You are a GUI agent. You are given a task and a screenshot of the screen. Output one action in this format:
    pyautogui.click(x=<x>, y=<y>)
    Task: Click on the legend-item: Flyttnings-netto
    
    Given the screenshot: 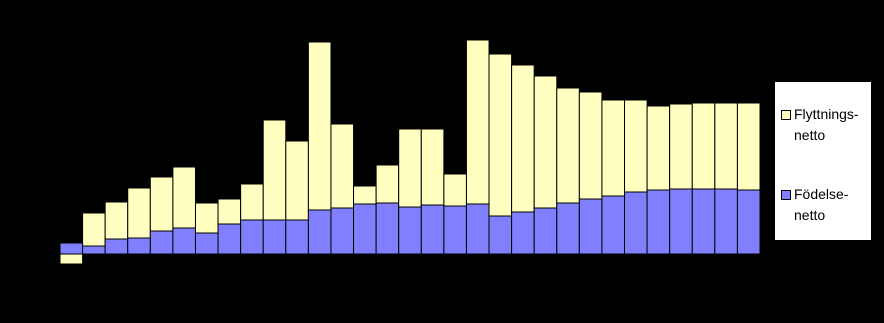 What is the action you would take?
    pyautogui.click(x=824, y=125)
    